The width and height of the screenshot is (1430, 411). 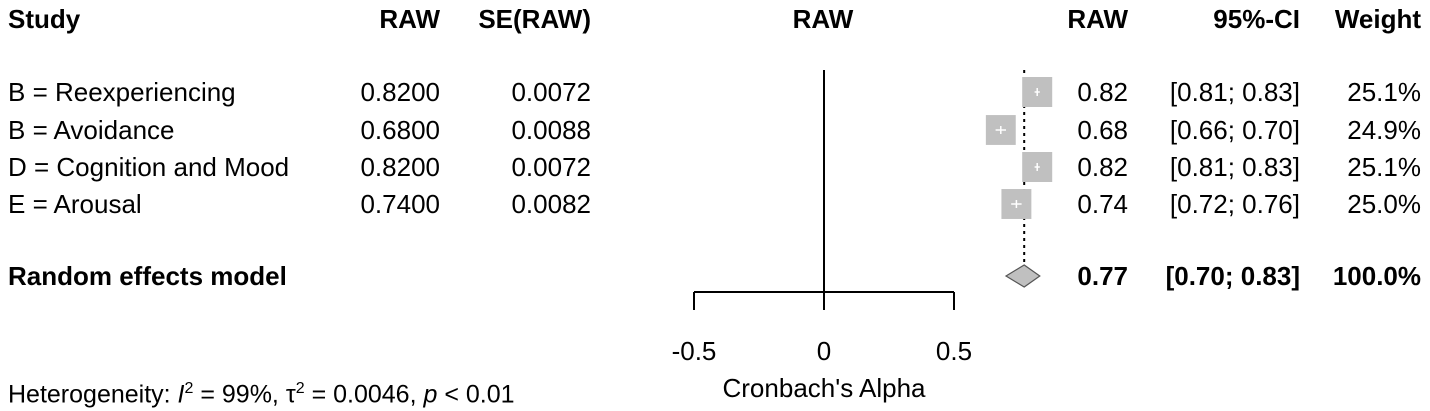 I want to click on study-se: 0.0082, so click(x=551, y=204).